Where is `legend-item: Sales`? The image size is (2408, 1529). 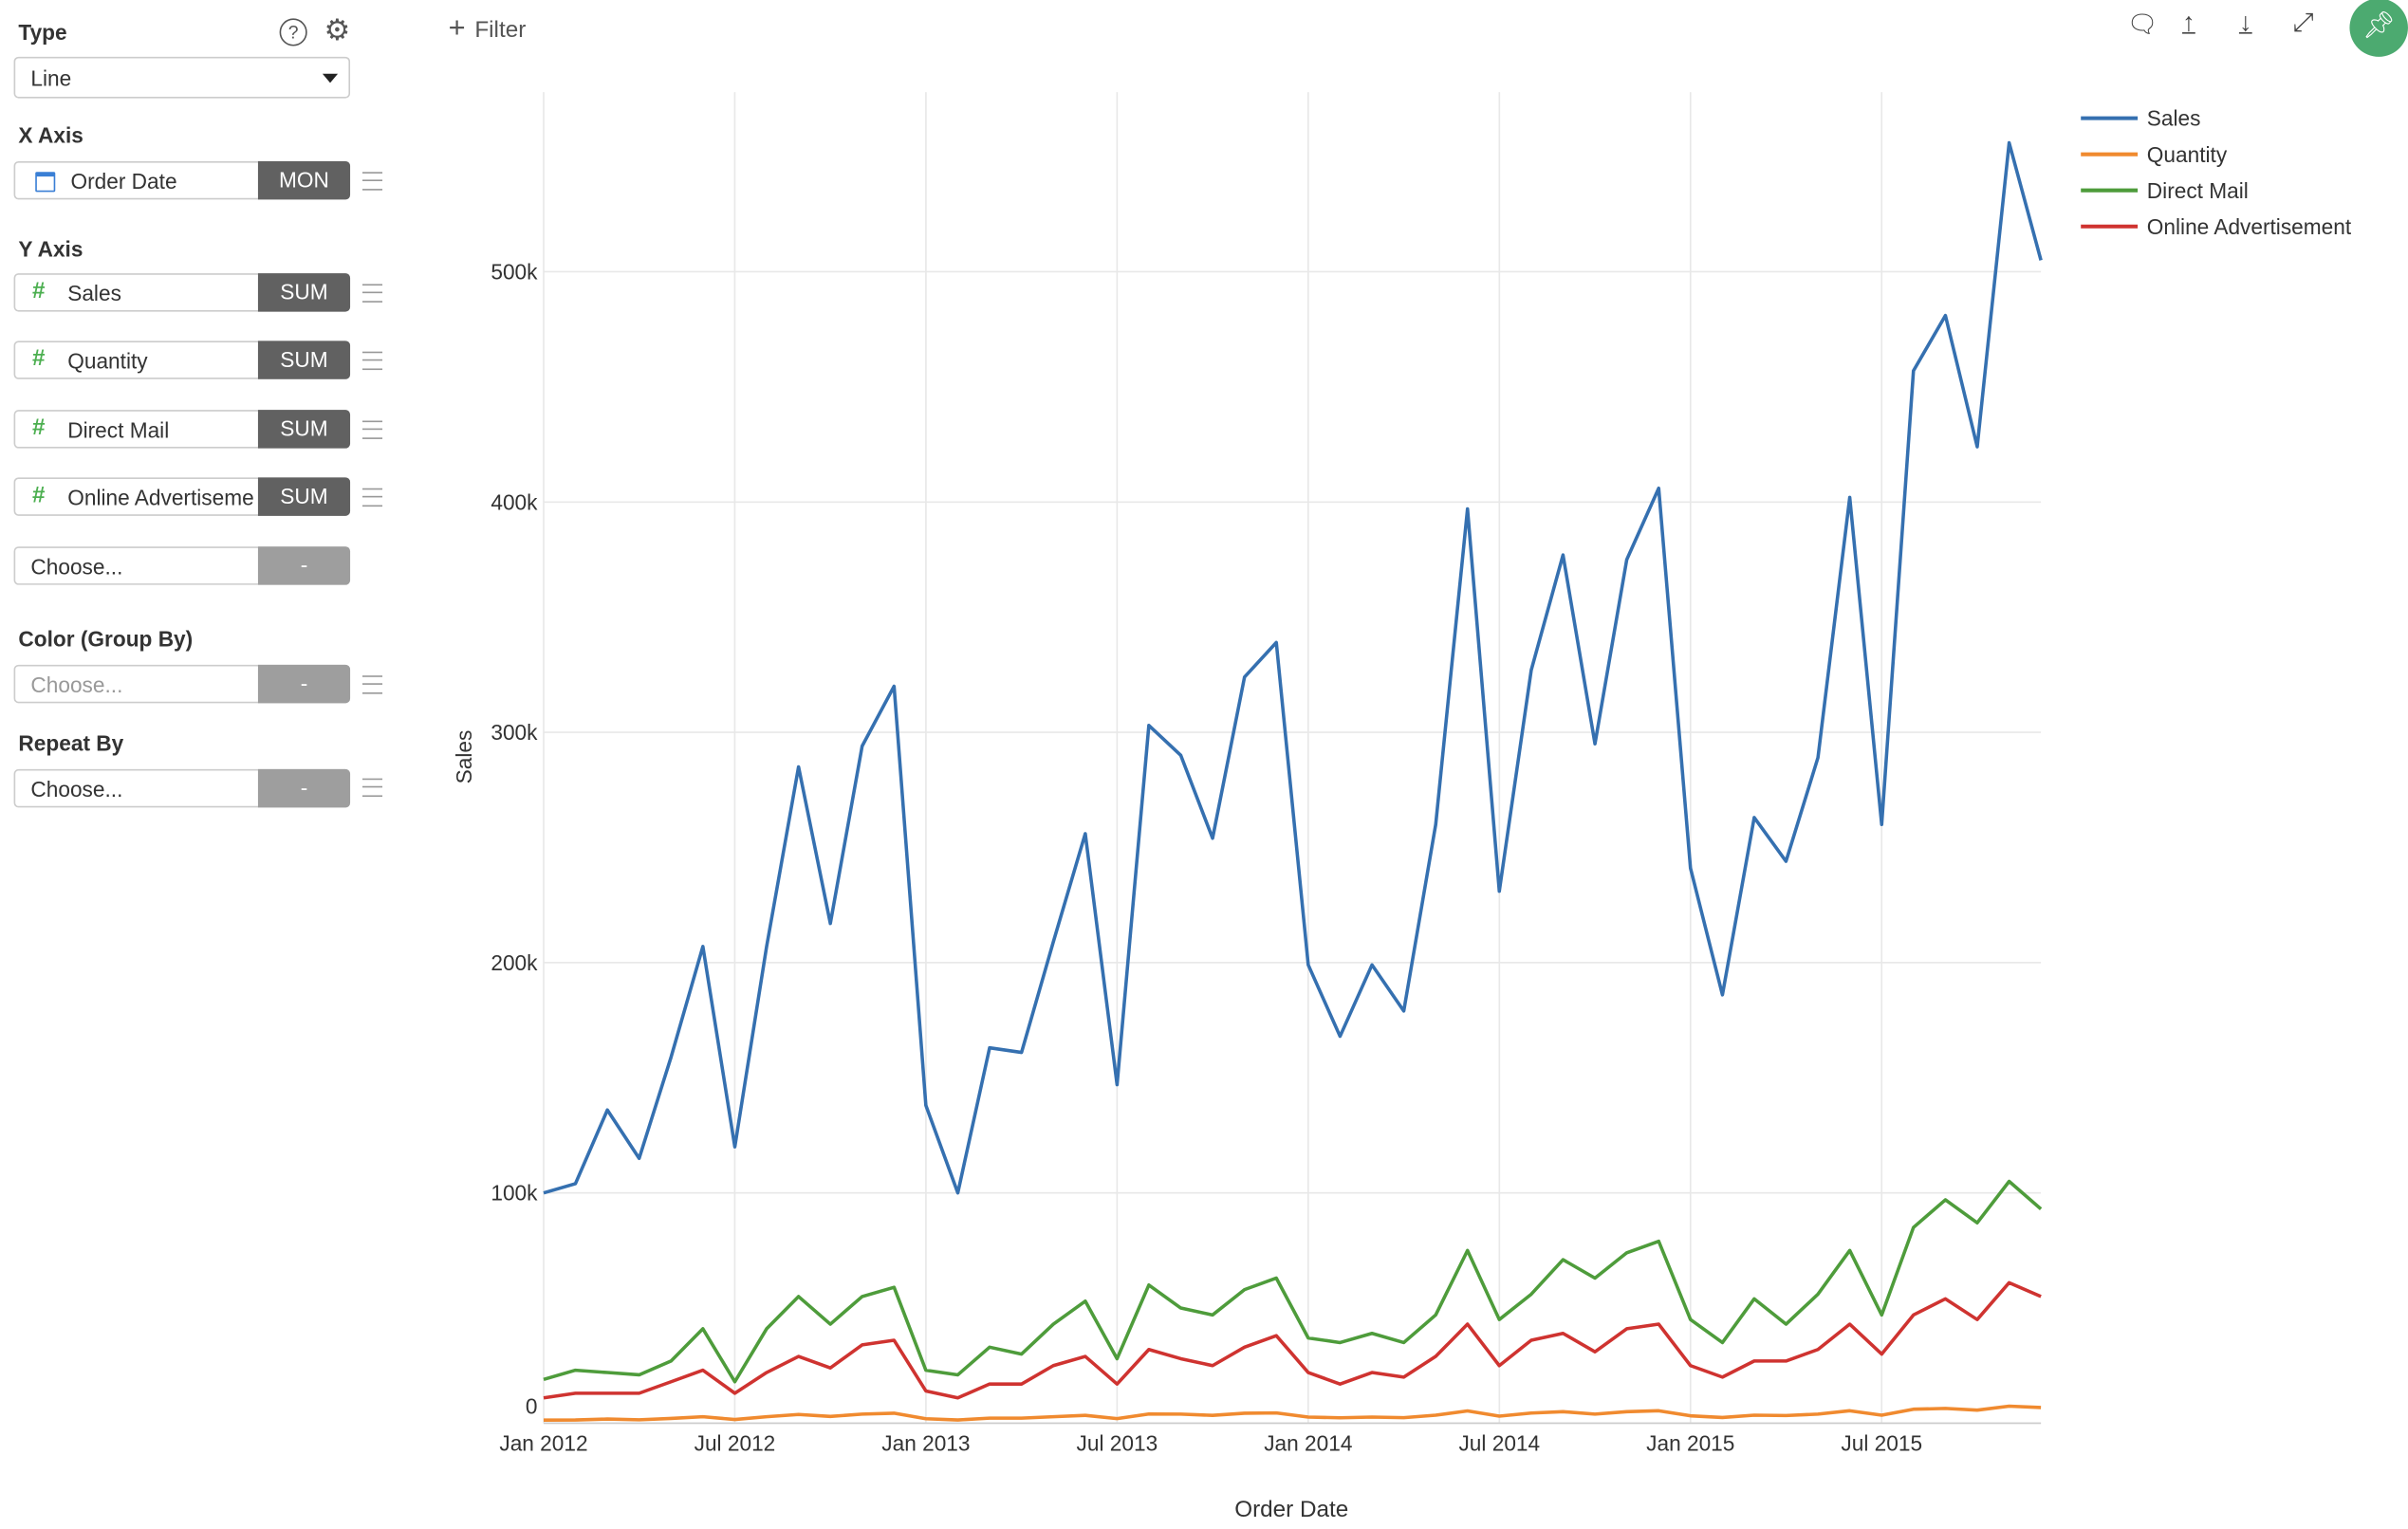 legend-item: Sales is located at coordinates (2174, 118).